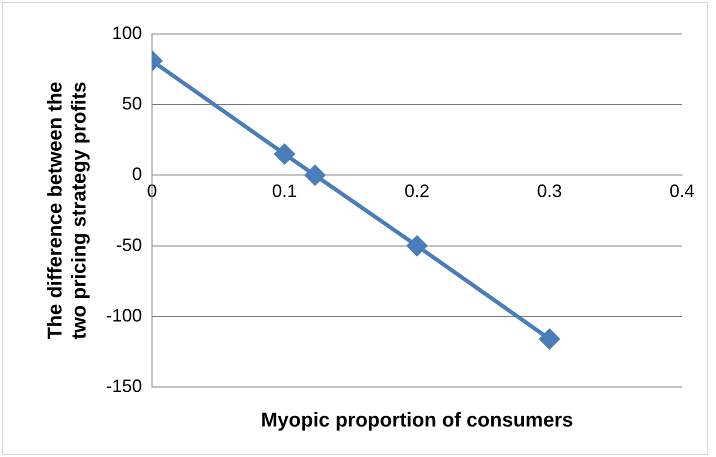 This screenshot has height=457, width=716. Describe the element at coordinates (129, 244) in the screenshot. I see `y-tick-label: -50` at that location.